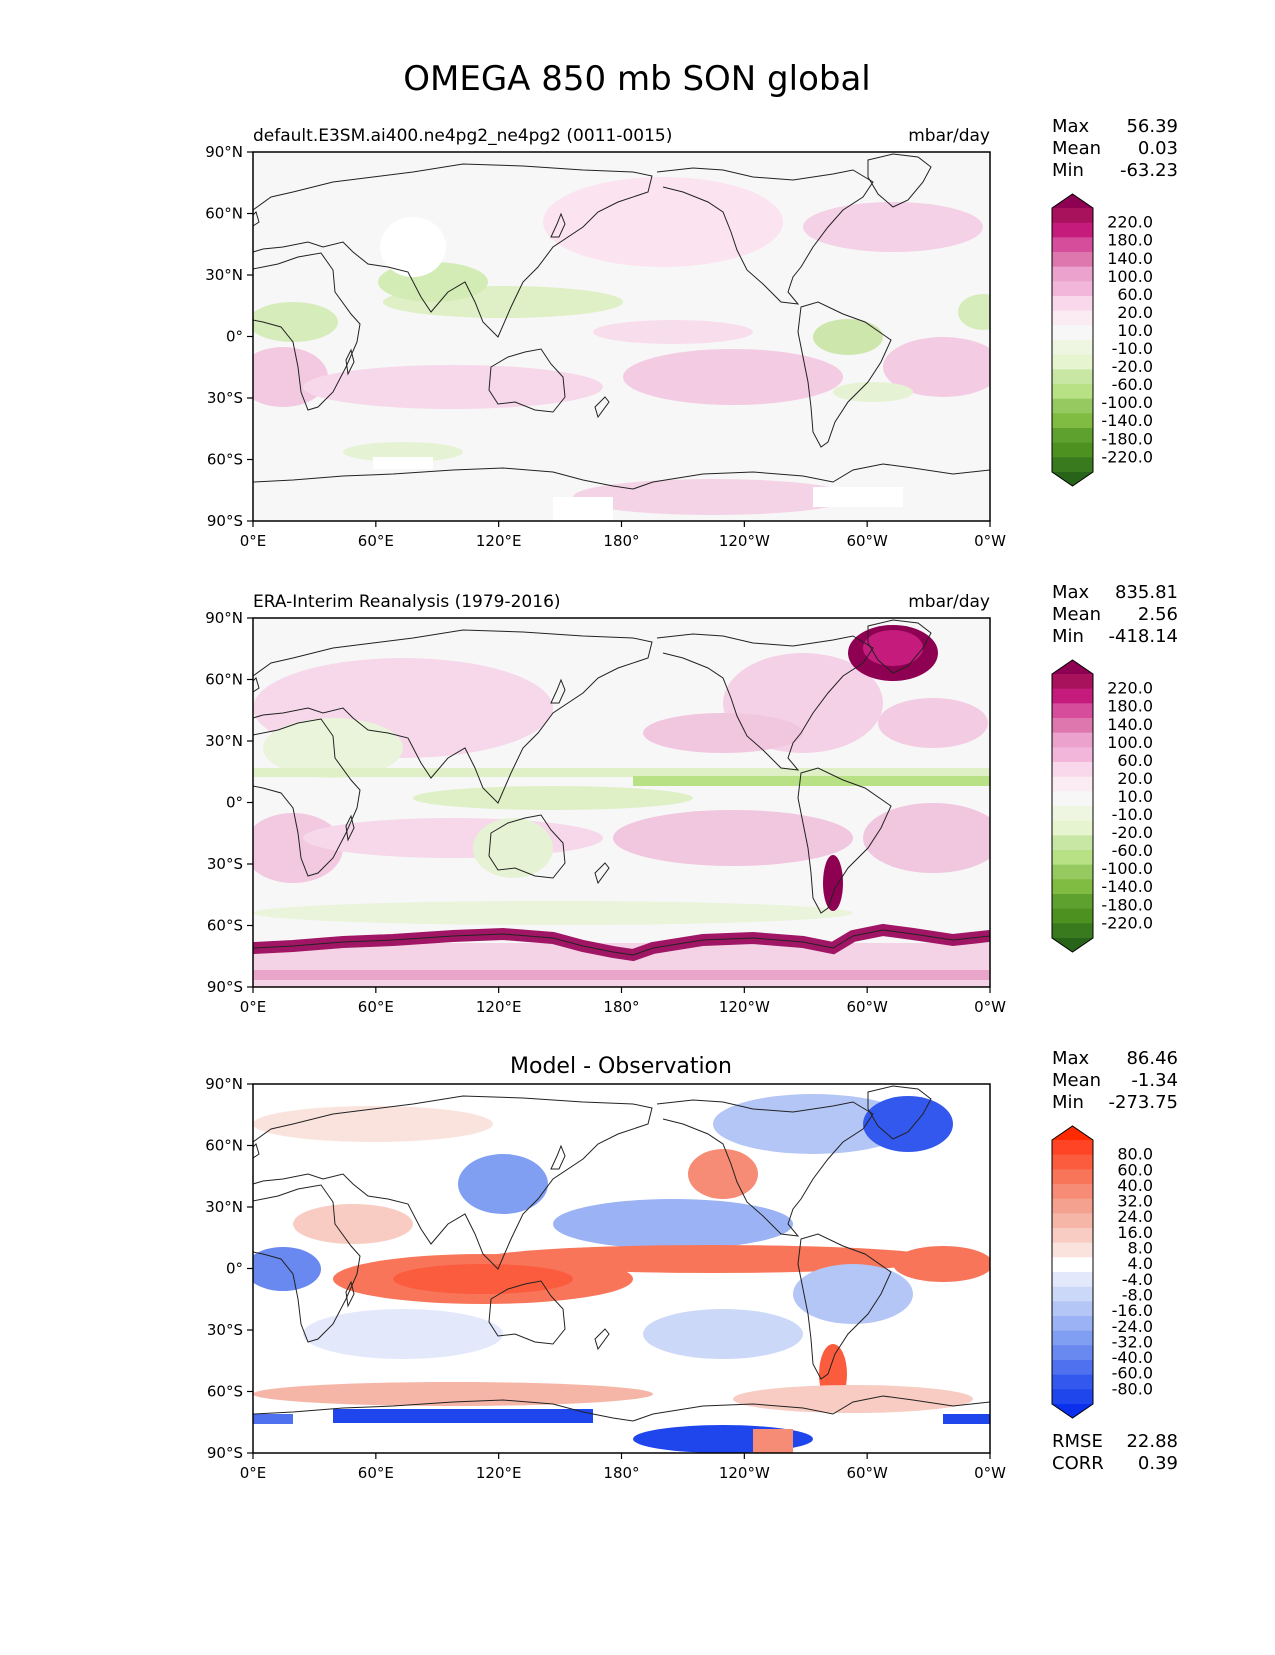 The image size is (1275, 1655). I want to click on stat-value-mean: -1.34, so click(1154, 1080).